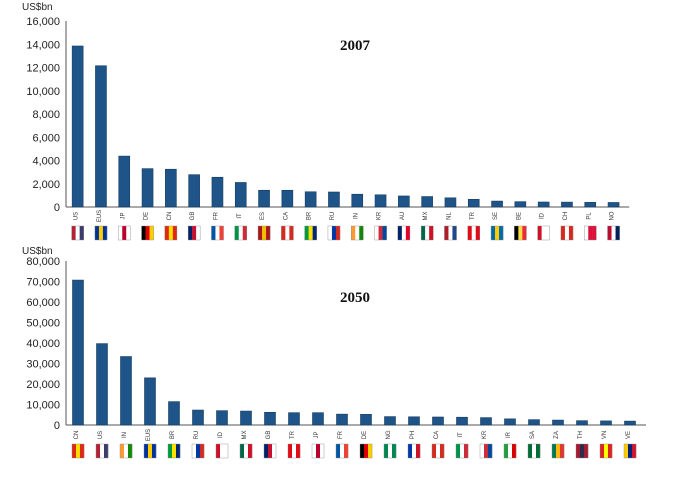 This screenshot has width=692, height=478. Describe the element at coordinates (509, 434) in the screenshot. I see `x-tick-label: IR` at that location.